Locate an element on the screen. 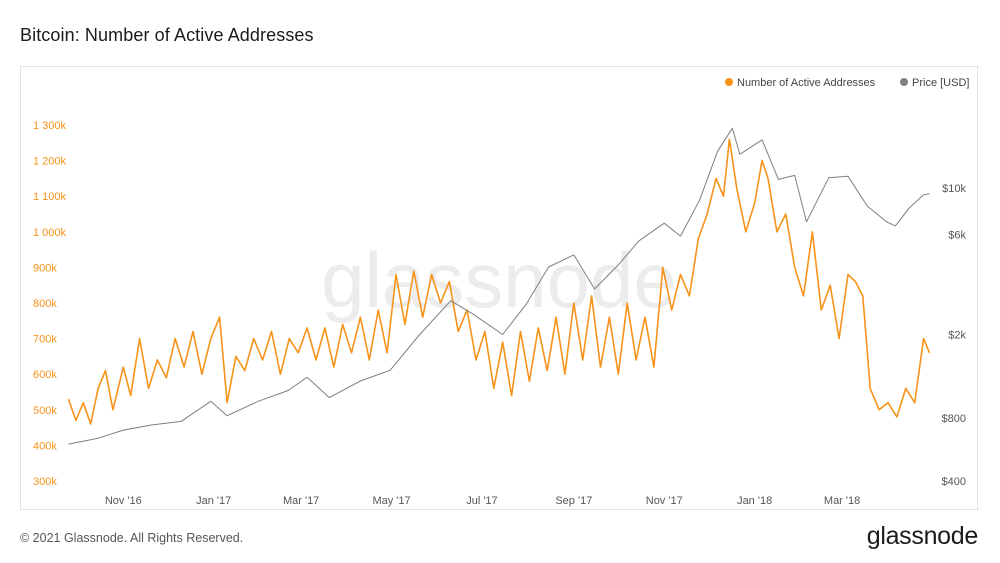 This screenshot has height=563, width=1000. x-tick-label: Sep '17 is located at coordinates (573, 501).